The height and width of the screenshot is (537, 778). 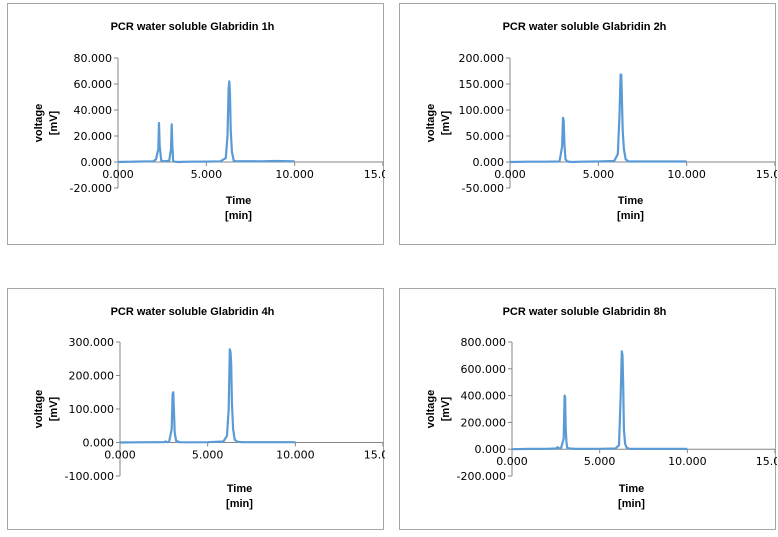 What do you see at coordinates (193, 27) in the screenshot?
I see `chart-title: PCR water soluble Glabridin 1h` at bounding box center [193, 27].